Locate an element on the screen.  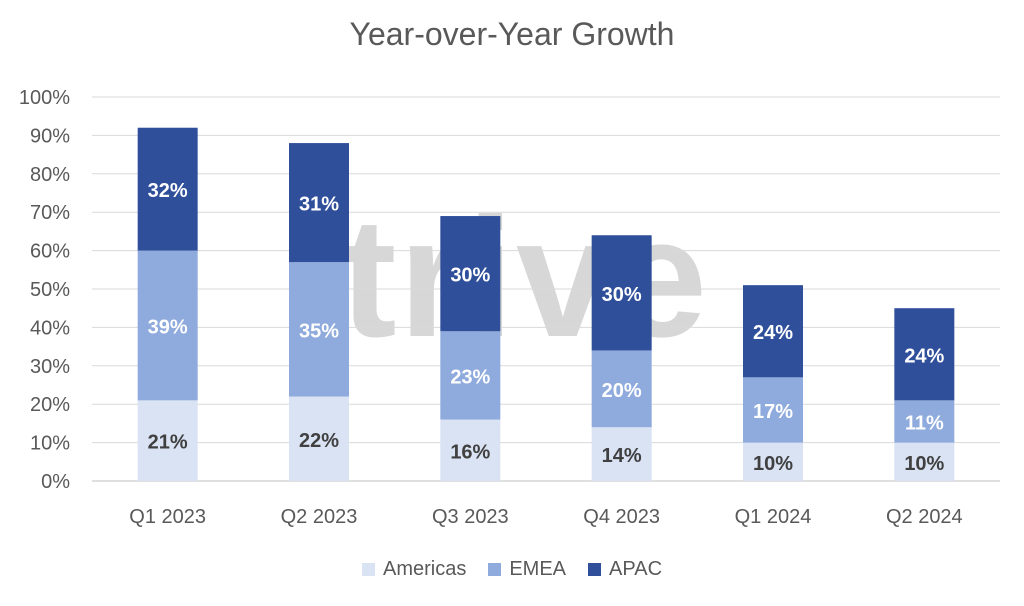
data-label: 23% is located at coordinates (470, 377).